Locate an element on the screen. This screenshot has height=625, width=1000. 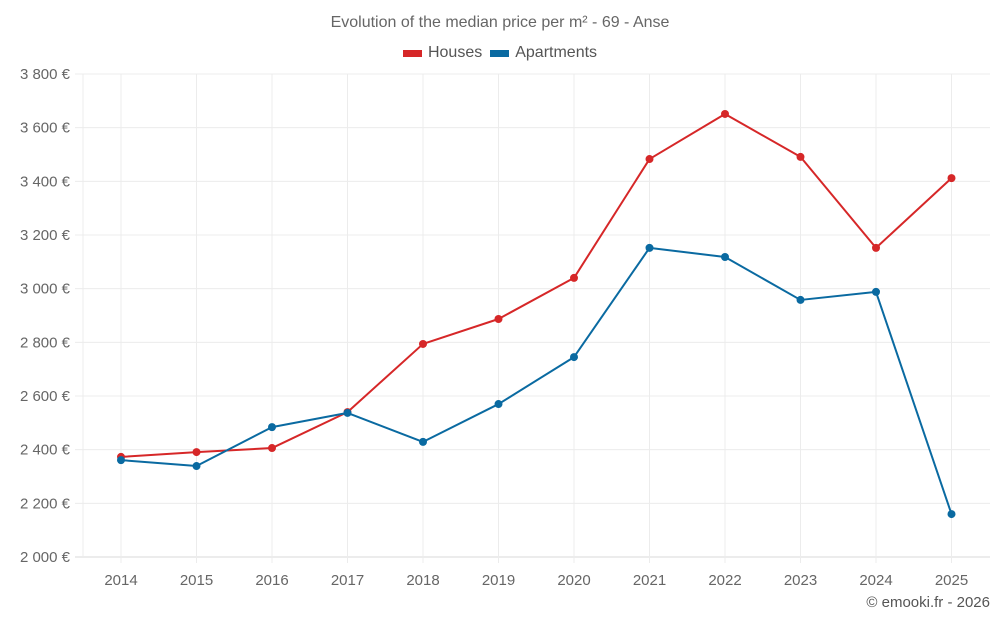
y-tick-label: 3 200 € is located at coordinates (45, 235).